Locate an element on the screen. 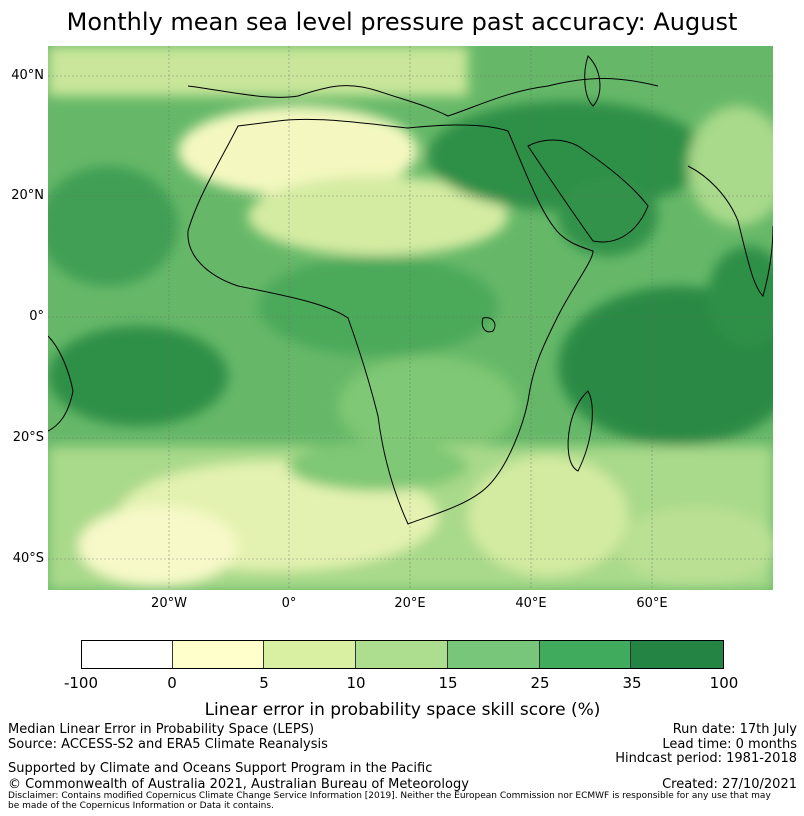 The height and width of the screenshot is (816, 804). colorbar-tick: 100 is located at coordinates (724, 683).